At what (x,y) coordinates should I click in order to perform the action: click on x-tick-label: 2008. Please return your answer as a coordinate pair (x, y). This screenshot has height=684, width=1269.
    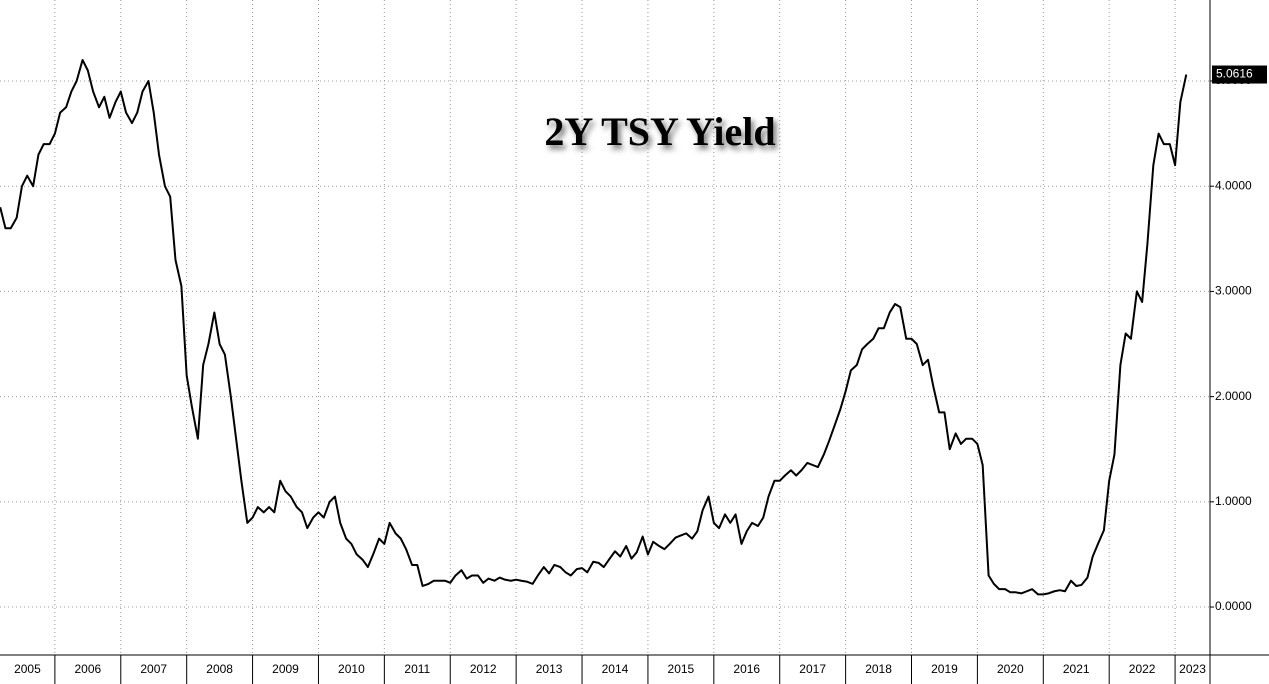
    Looking at the image, I should click on (219, 669).